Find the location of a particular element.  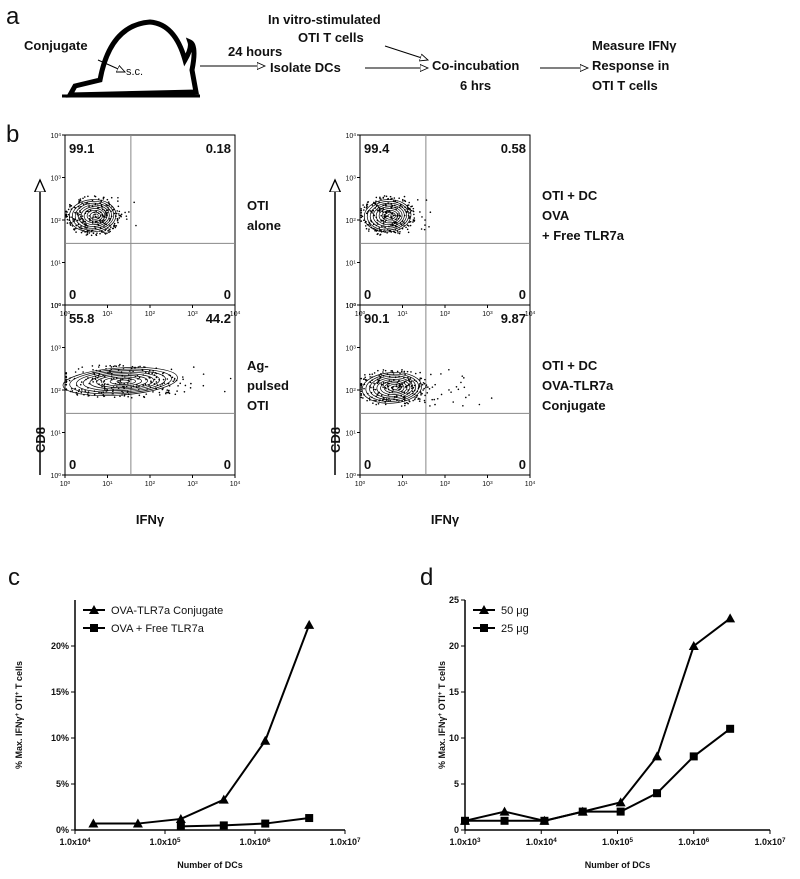

x-axis-label: IFNγ is located at coordinates (445, 519).